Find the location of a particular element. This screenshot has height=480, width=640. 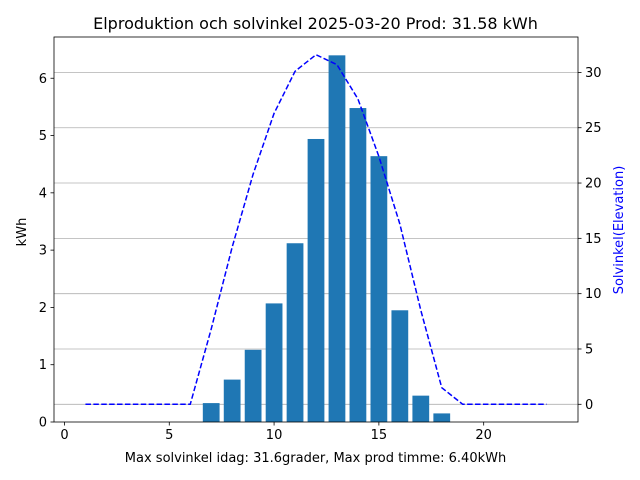

y2-tick-label: 15 is located at coordinates (593, 239).